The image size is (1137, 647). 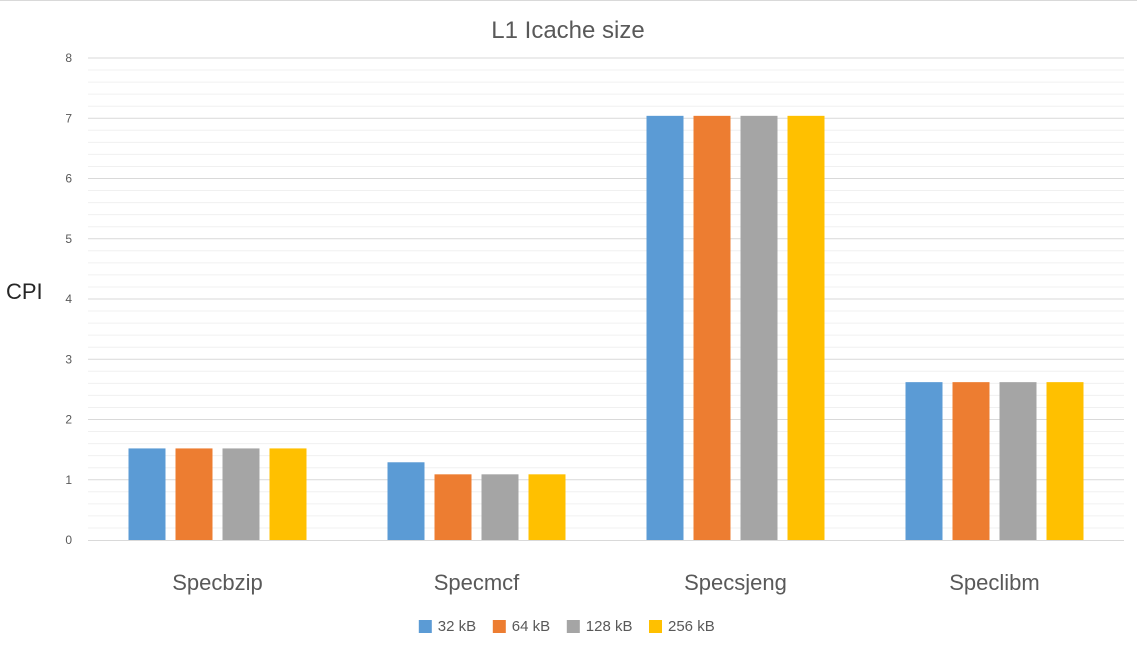 What do you see at coordinates (971, 461) in the screenshot?
I see `bar-speclibm-64kb` at bounding box center [971, 461].